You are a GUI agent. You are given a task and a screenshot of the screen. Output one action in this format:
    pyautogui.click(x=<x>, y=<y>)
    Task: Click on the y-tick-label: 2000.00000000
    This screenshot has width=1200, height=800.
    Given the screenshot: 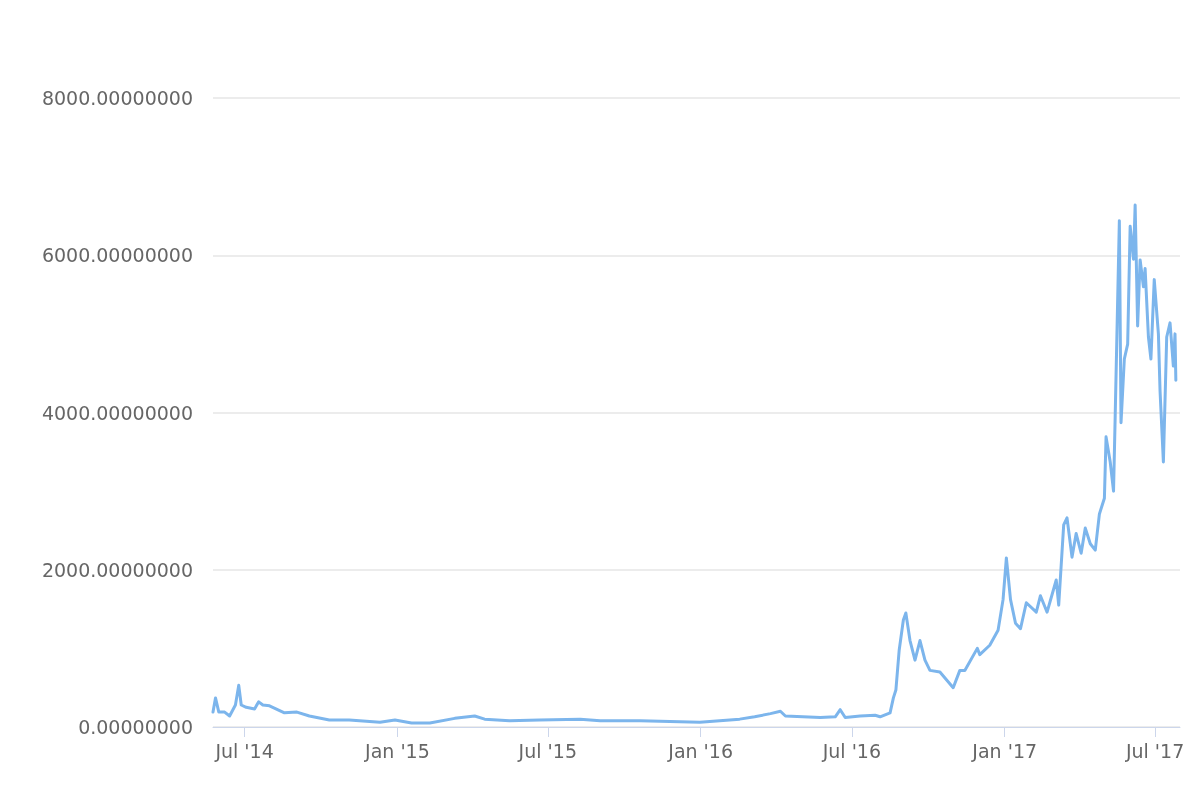 What is the action you would take?
    pyautogui.click(x=117, y=569)
    